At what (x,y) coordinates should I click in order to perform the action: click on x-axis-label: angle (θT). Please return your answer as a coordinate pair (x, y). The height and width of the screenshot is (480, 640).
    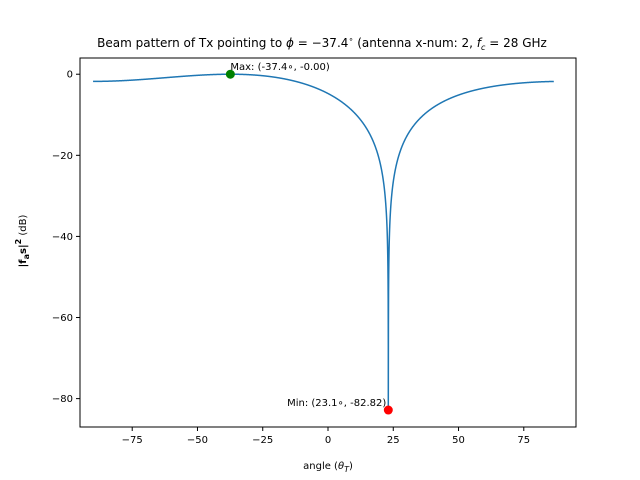
    Looking at the image, I should click on (328, 467).